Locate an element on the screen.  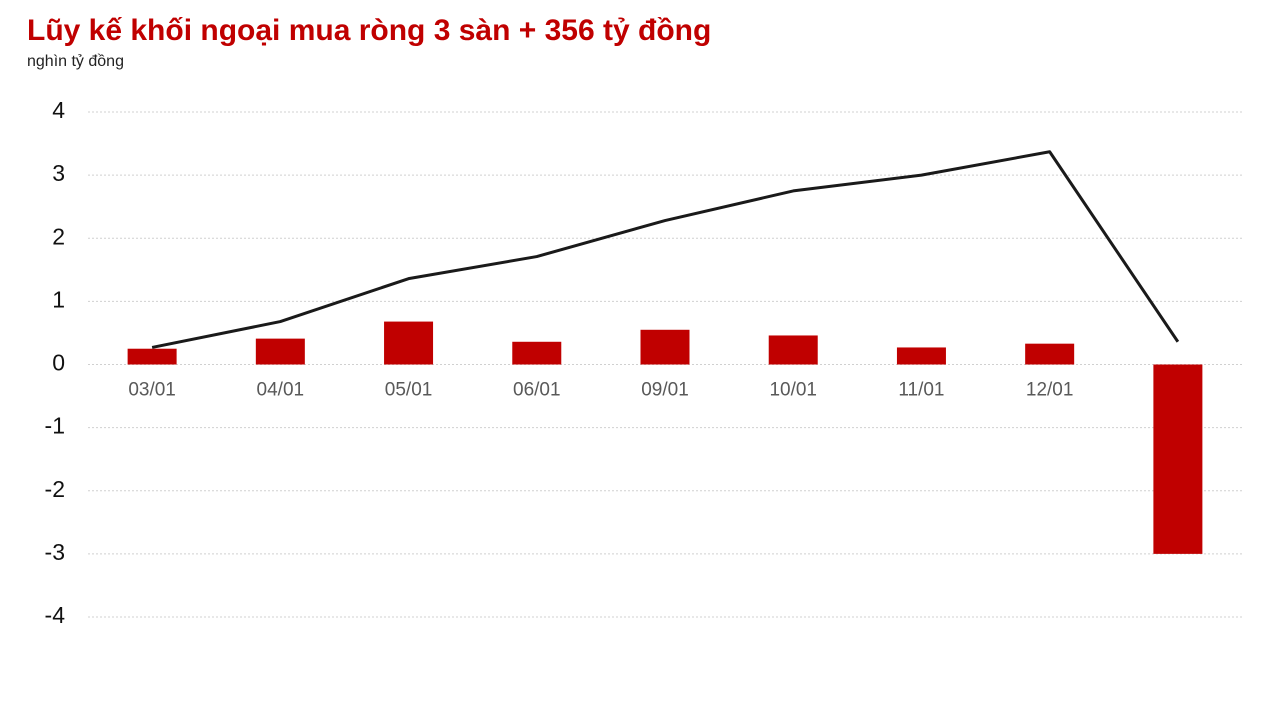
y-tick-label: 4 is located at coordinates (58, 110).